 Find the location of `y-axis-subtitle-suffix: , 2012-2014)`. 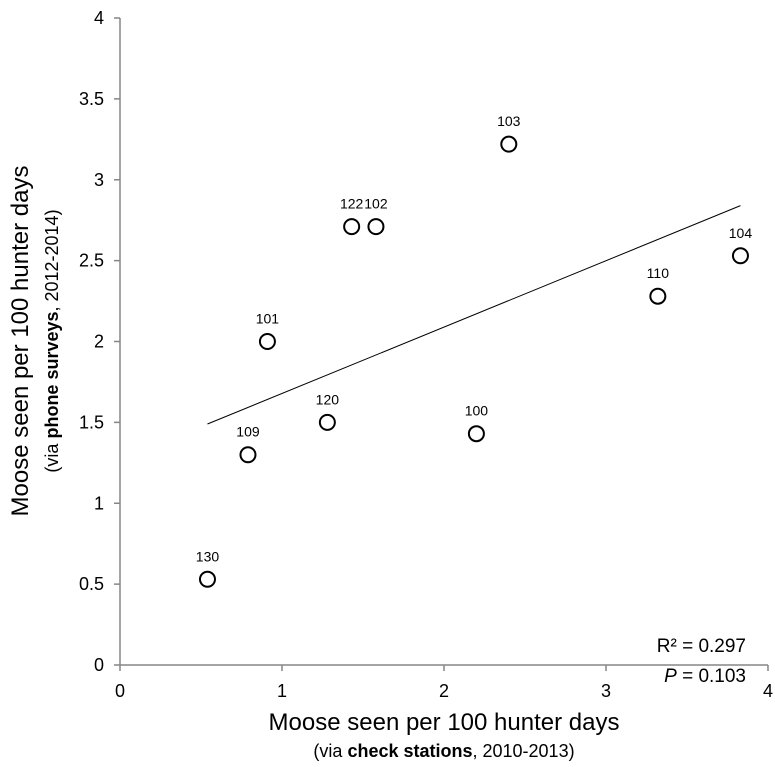

y-axis-subtitle-suffix: , 2012-2014) is located at coordinates (52, 260).